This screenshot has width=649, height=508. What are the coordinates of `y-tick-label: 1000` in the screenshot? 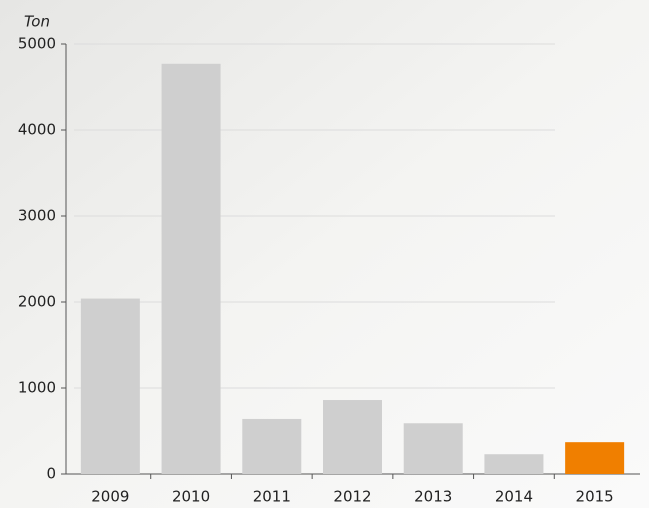 It's located at (37, 388).